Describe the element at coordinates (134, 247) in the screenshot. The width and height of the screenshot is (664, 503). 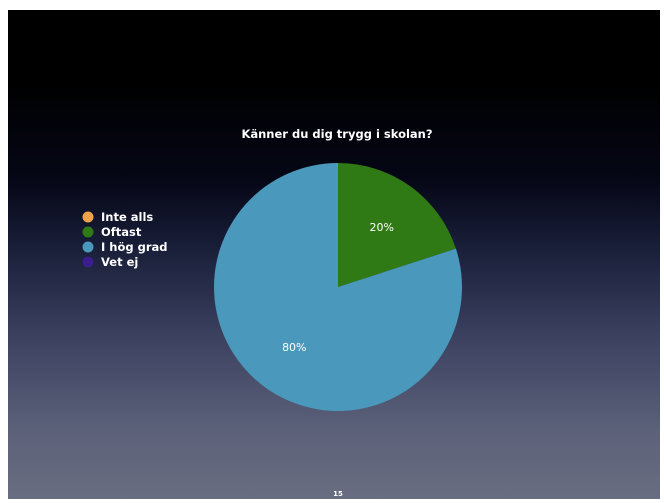
I see `legend-label-i-h-g-grad: I hög grad` at that location.